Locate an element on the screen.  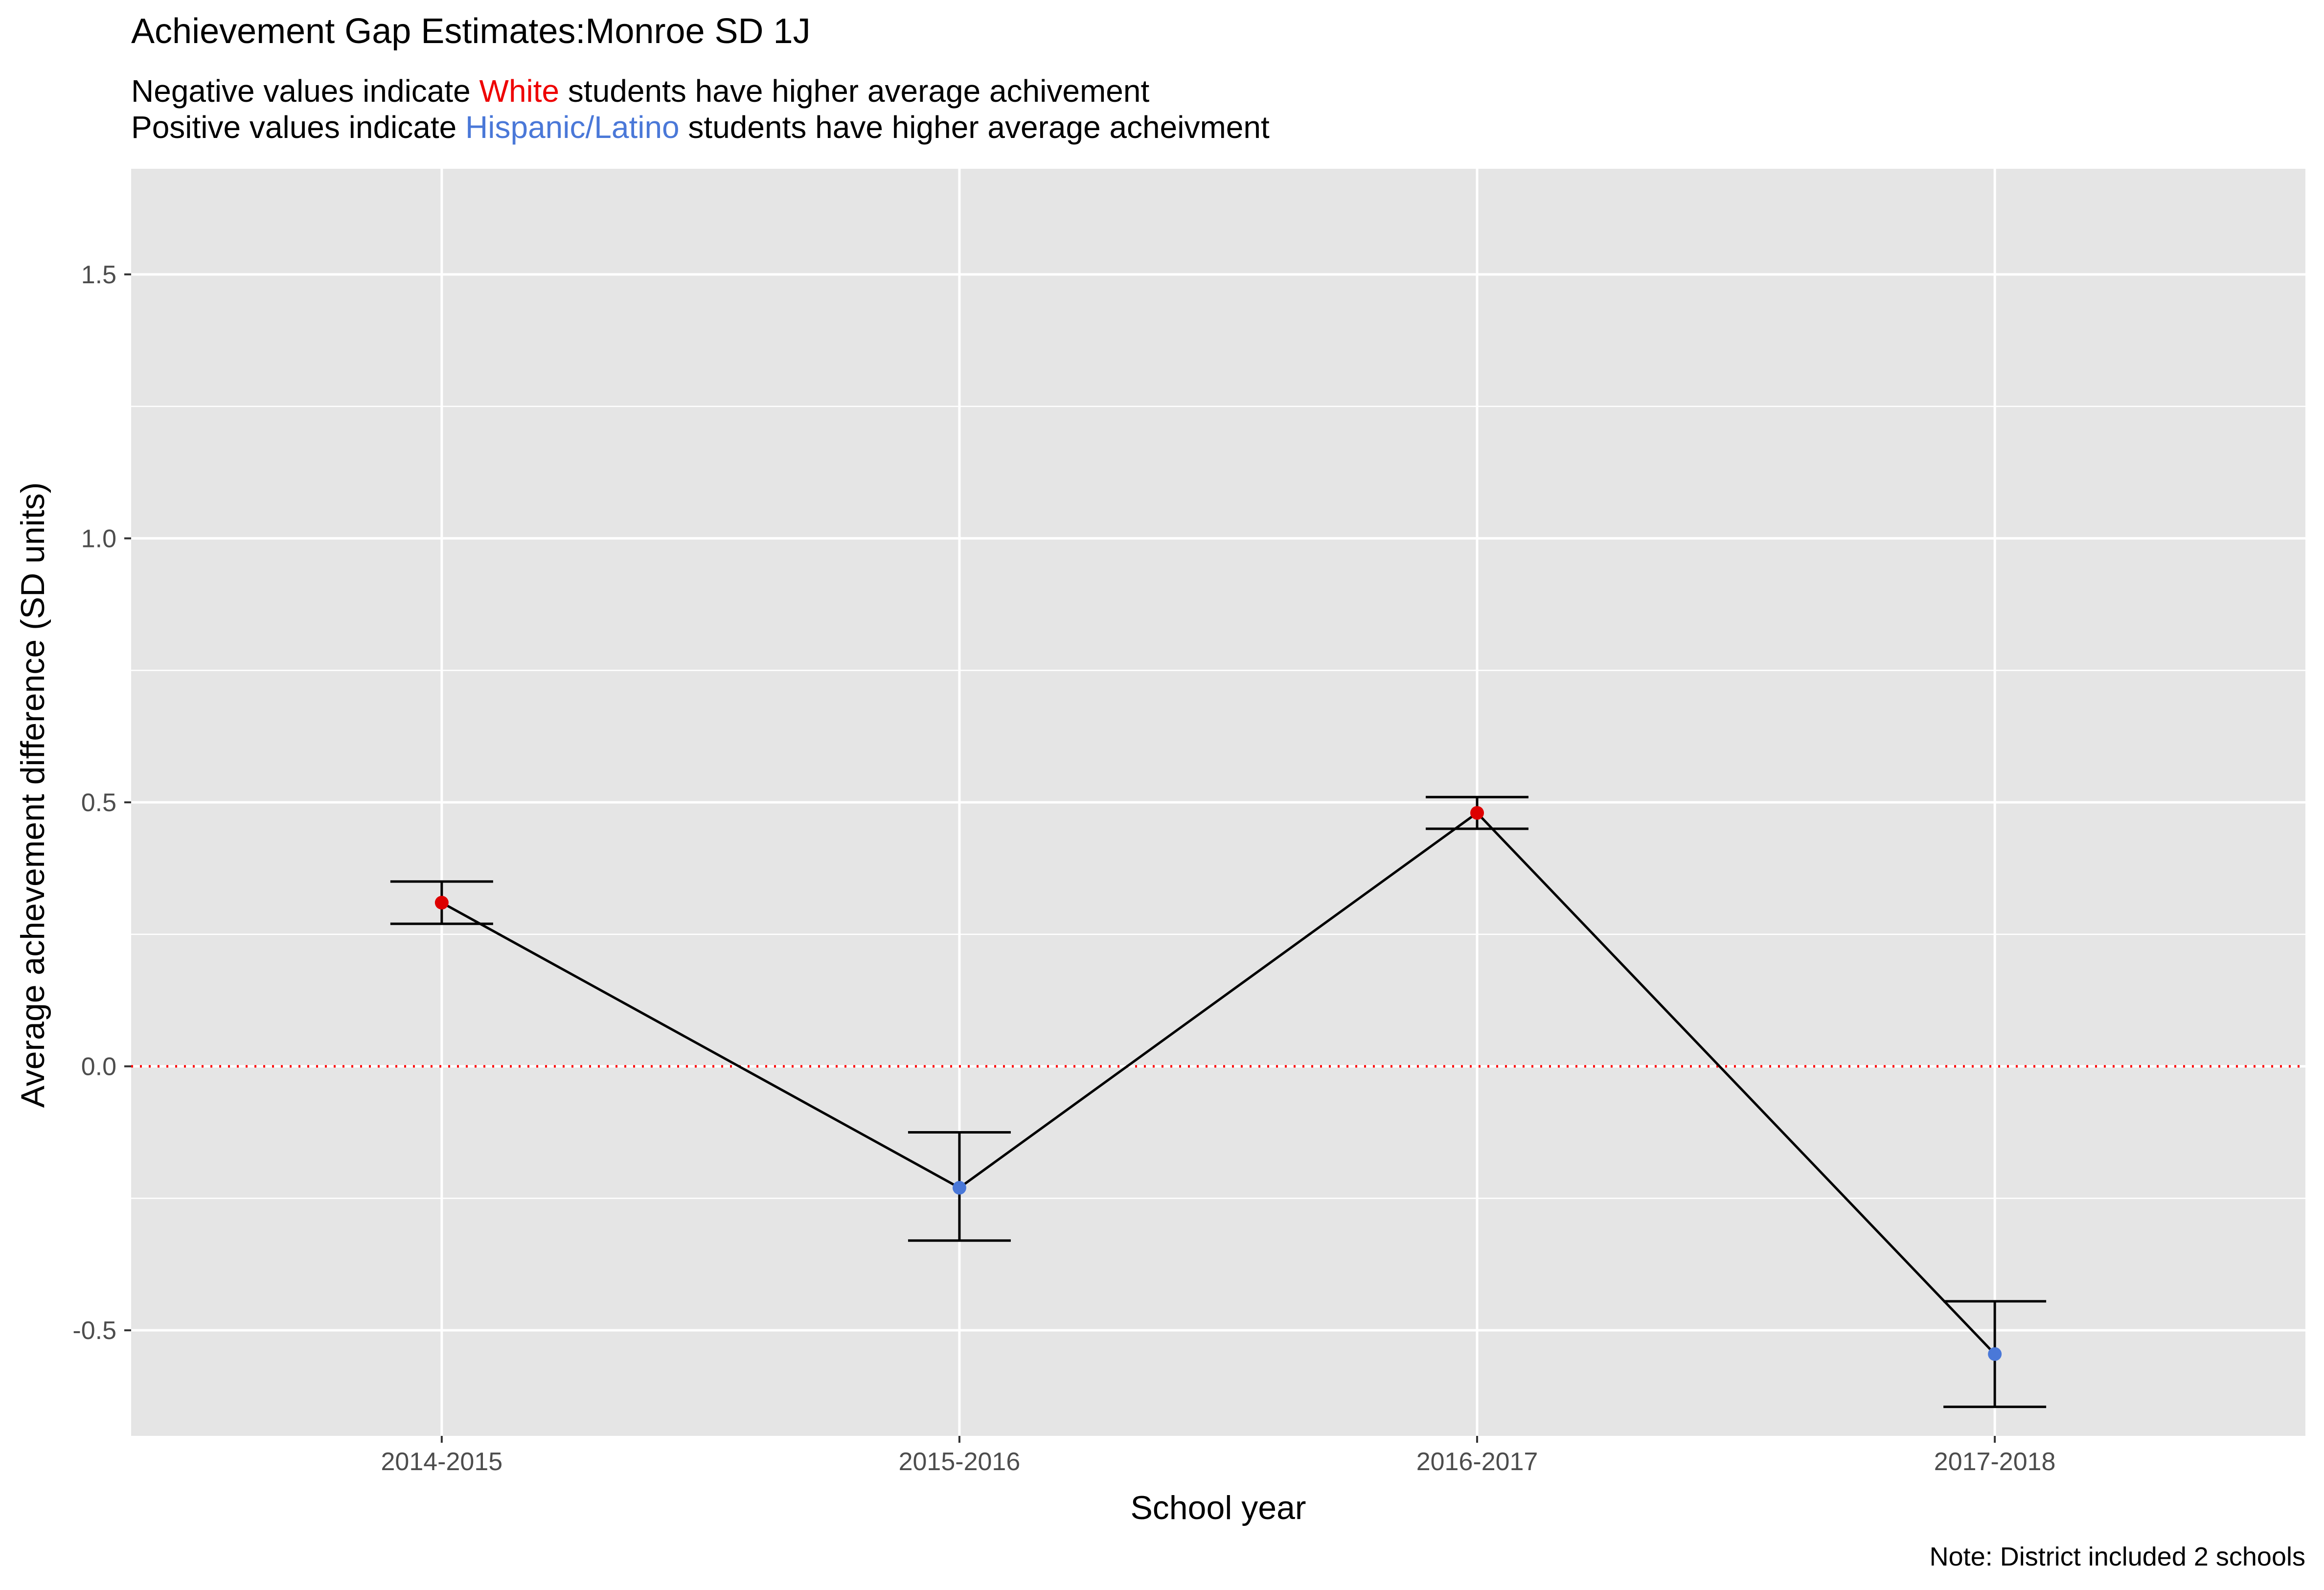
subtitle-2-part-3: students have higher average acheivment is located at coordinates (975, 128).